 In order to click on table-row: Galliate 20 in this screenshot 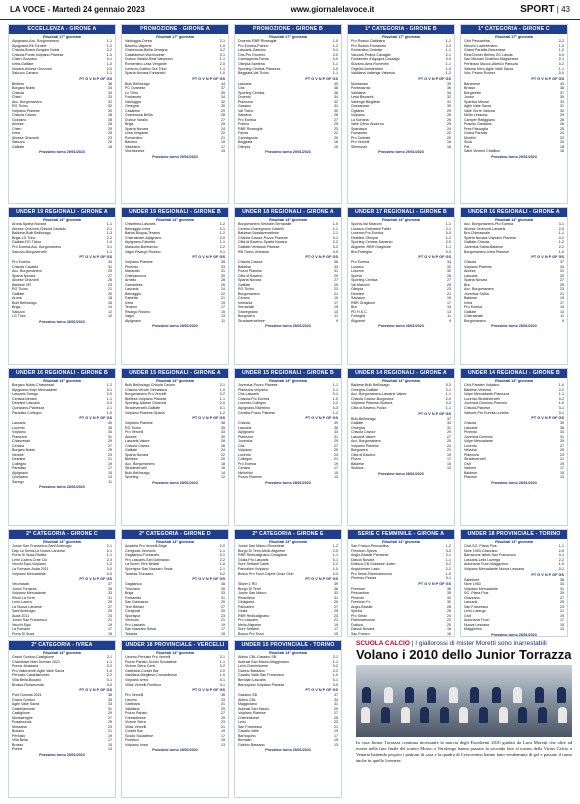, I will do `click(62, 293)`.